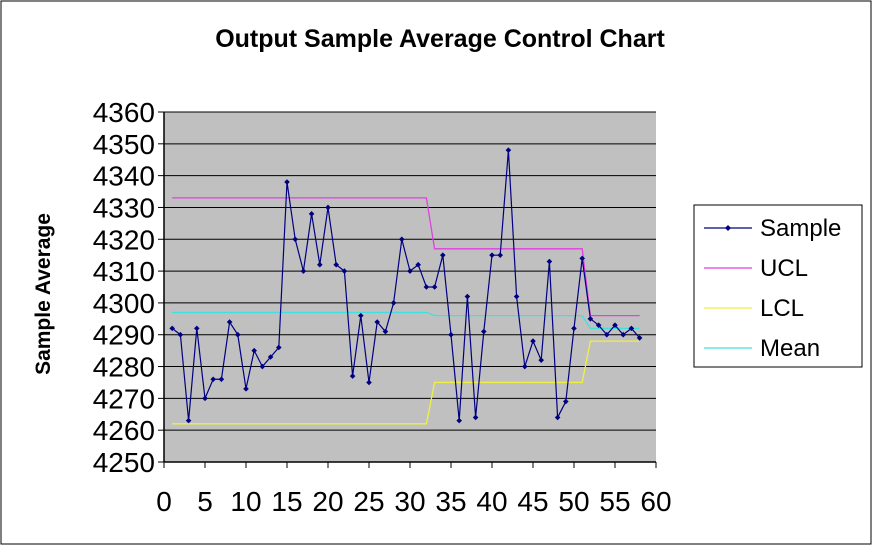 The height and width of the screenshot is (545, 872). What do you see at coordinates (409, 501) in the screenshot?
I see `x-tick-label: 30` at bounding box center [409, 501].